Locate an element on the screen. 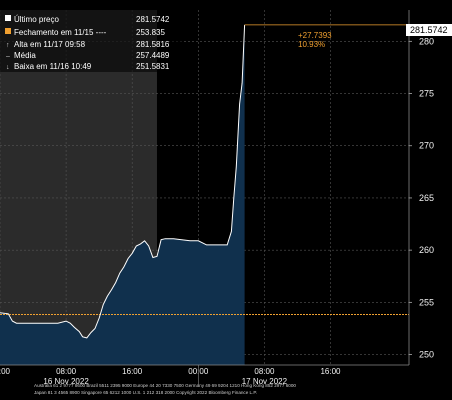 The width and height of the screenshot is (452, 400). last-price-tag-text: 281.5742 is located at coordinates (429, 30).